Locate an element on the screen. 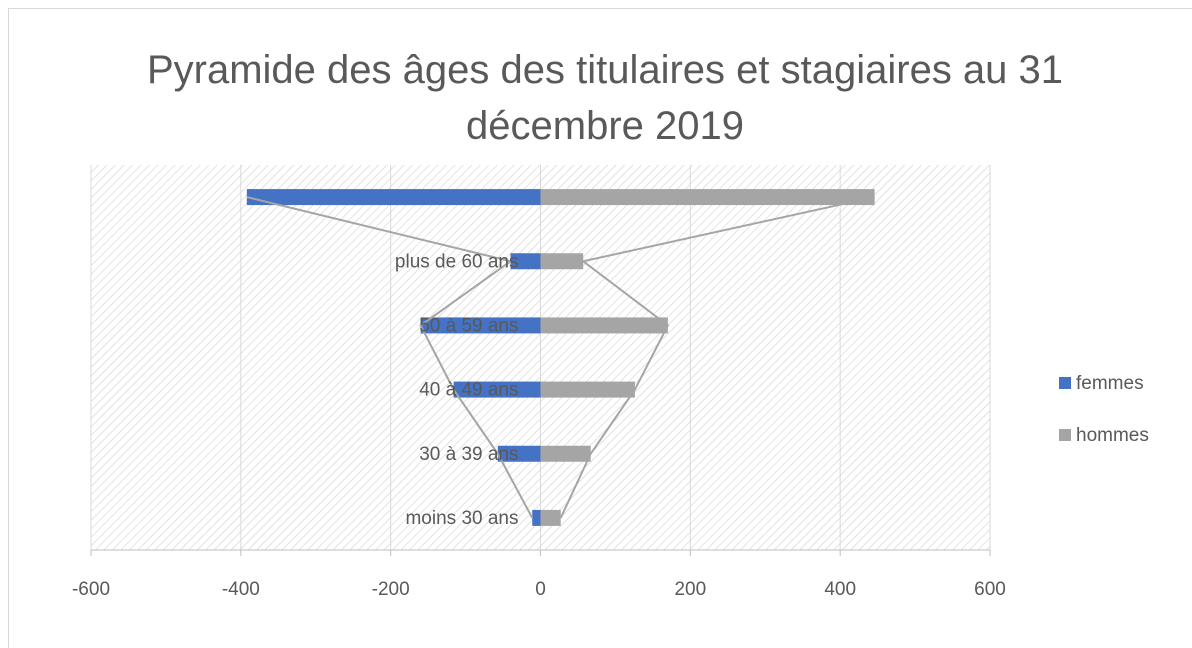 The image size is (1192, 648). y-tick-label: plus de 60 ans is located at coordinates (457, 261).